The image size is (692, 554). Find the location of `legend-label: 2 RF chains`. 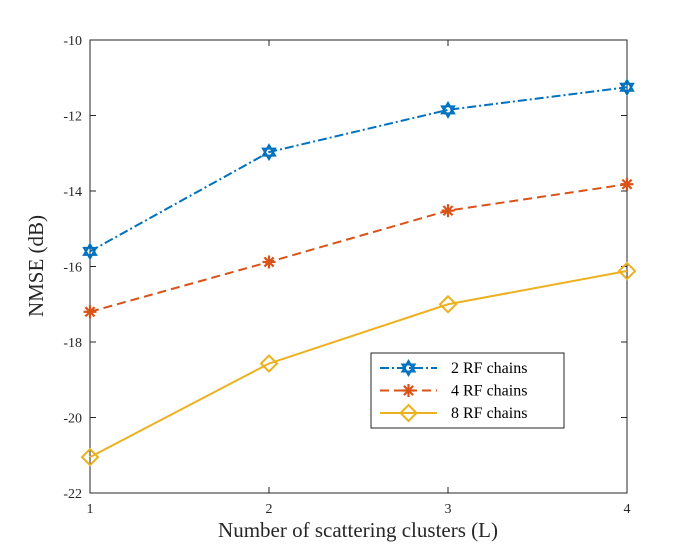

legend-label: 2 RF chains is located at coordinates (489, 368).